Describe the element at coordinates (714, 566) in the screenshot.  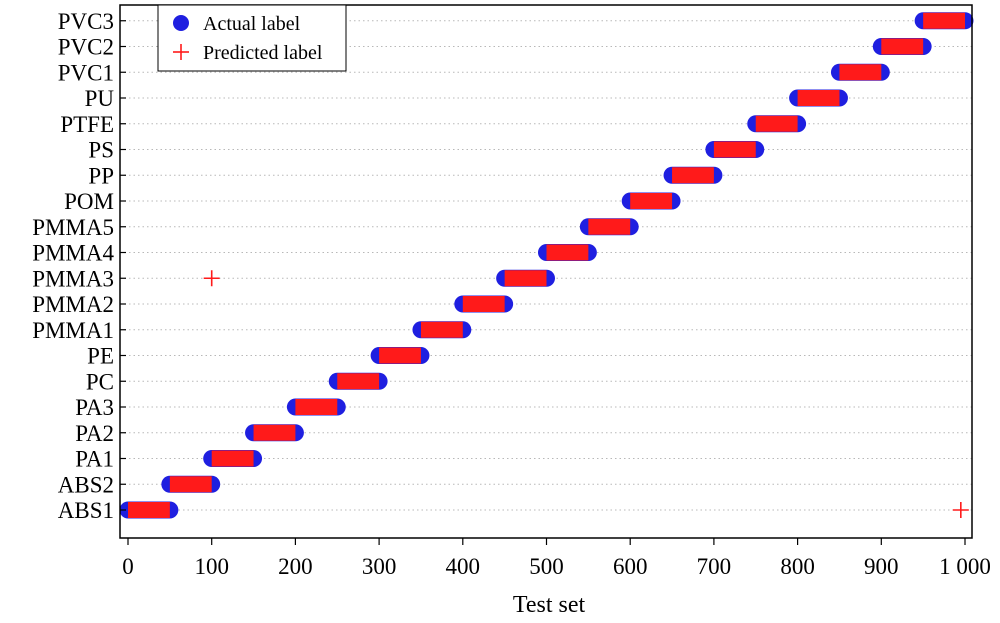
I see `x-tick-label: 700` at that location.